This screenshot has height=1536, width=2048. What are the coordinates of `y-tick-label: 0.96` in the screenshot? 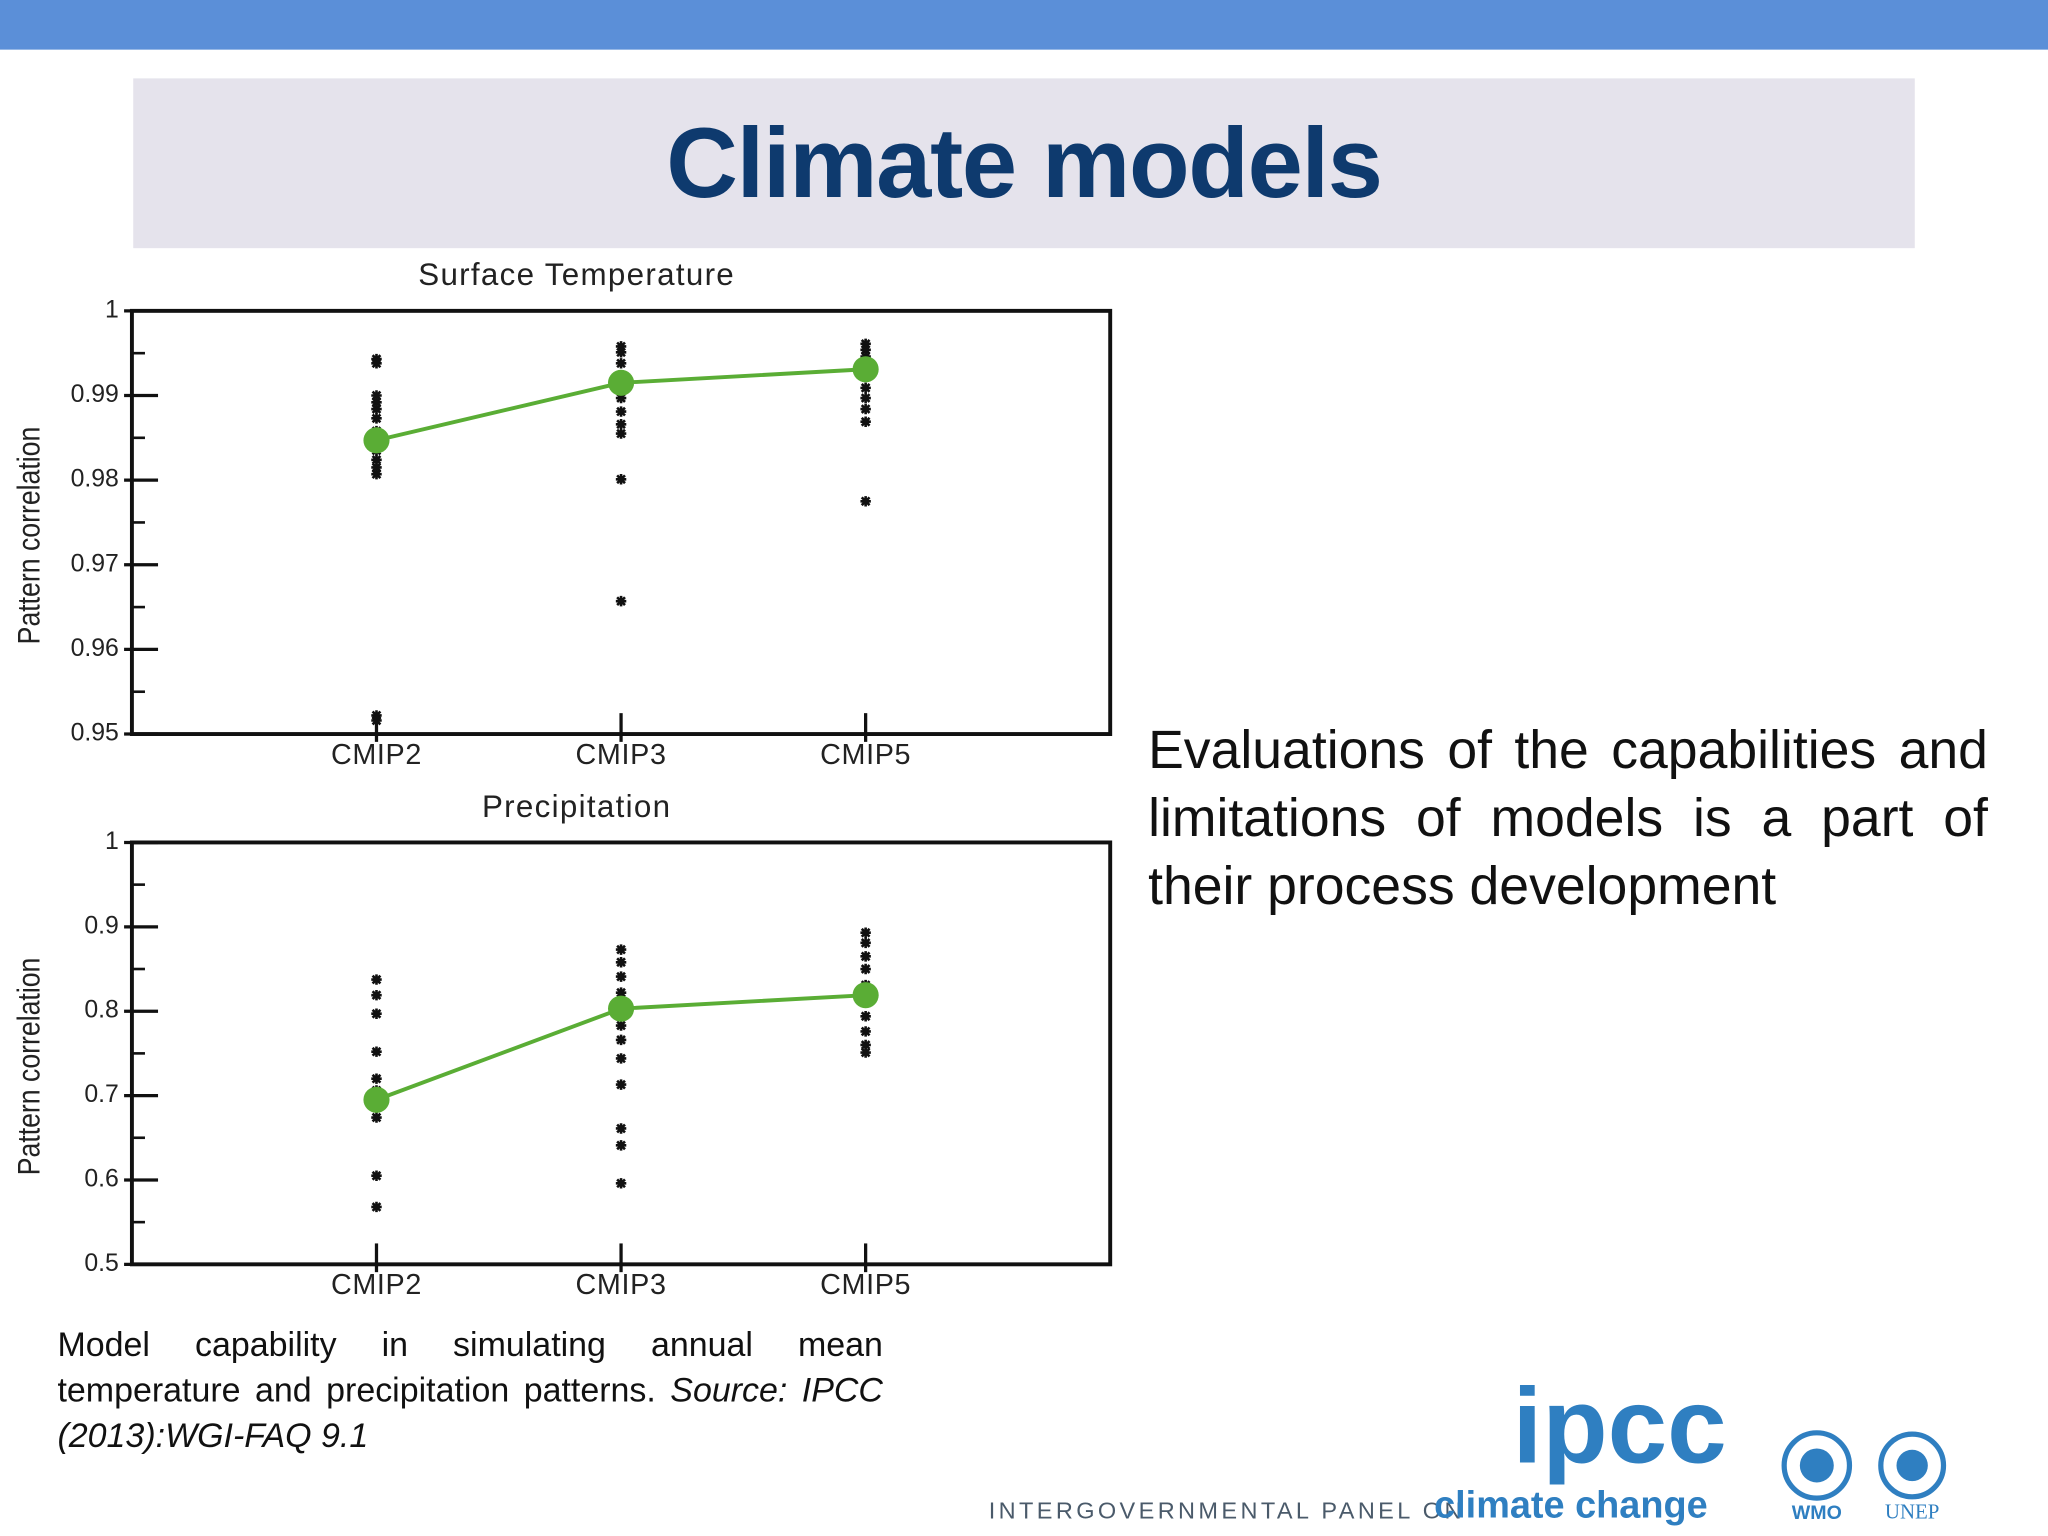 It's located at (95, 648).